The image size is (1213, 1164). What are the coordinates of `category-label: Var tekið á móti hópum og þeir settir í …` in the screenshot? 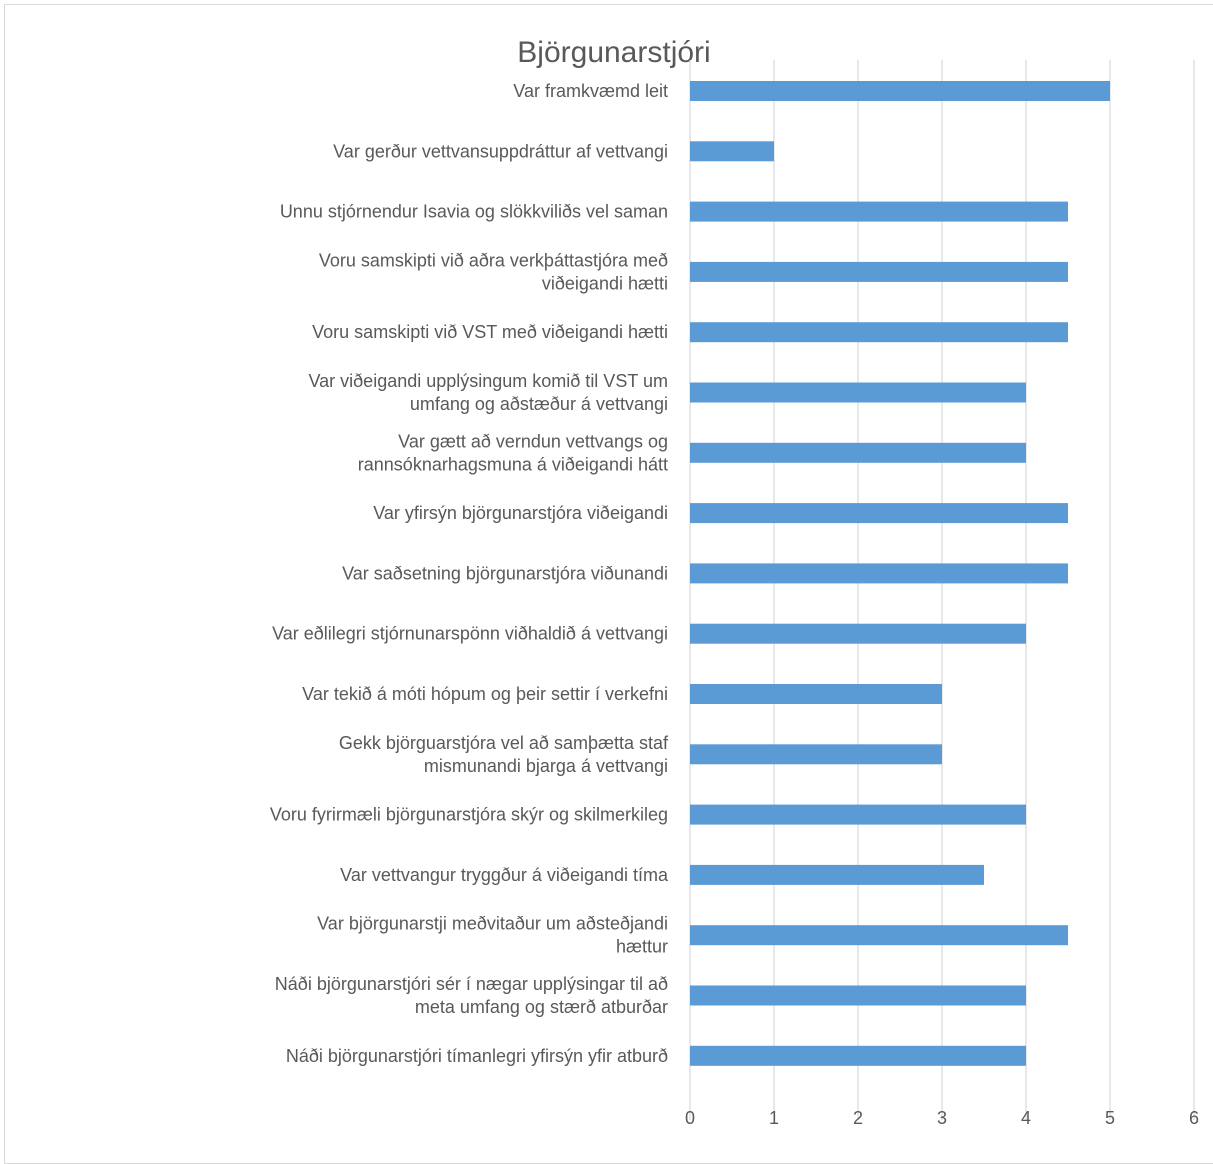 It's located at (485, 694).